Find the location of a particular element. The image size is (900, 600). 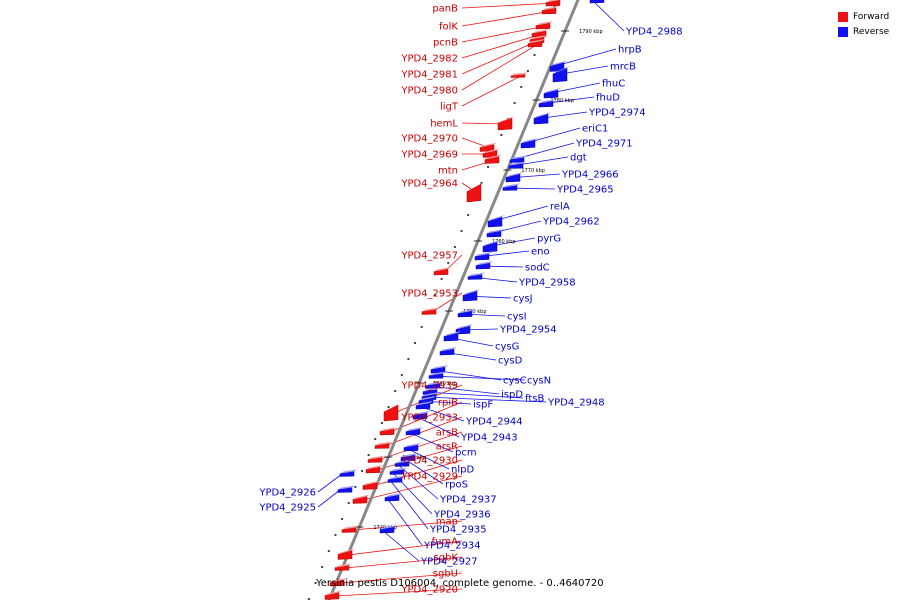

scale-tick-label: 1770 kbp is located at coordinates (533, 171).